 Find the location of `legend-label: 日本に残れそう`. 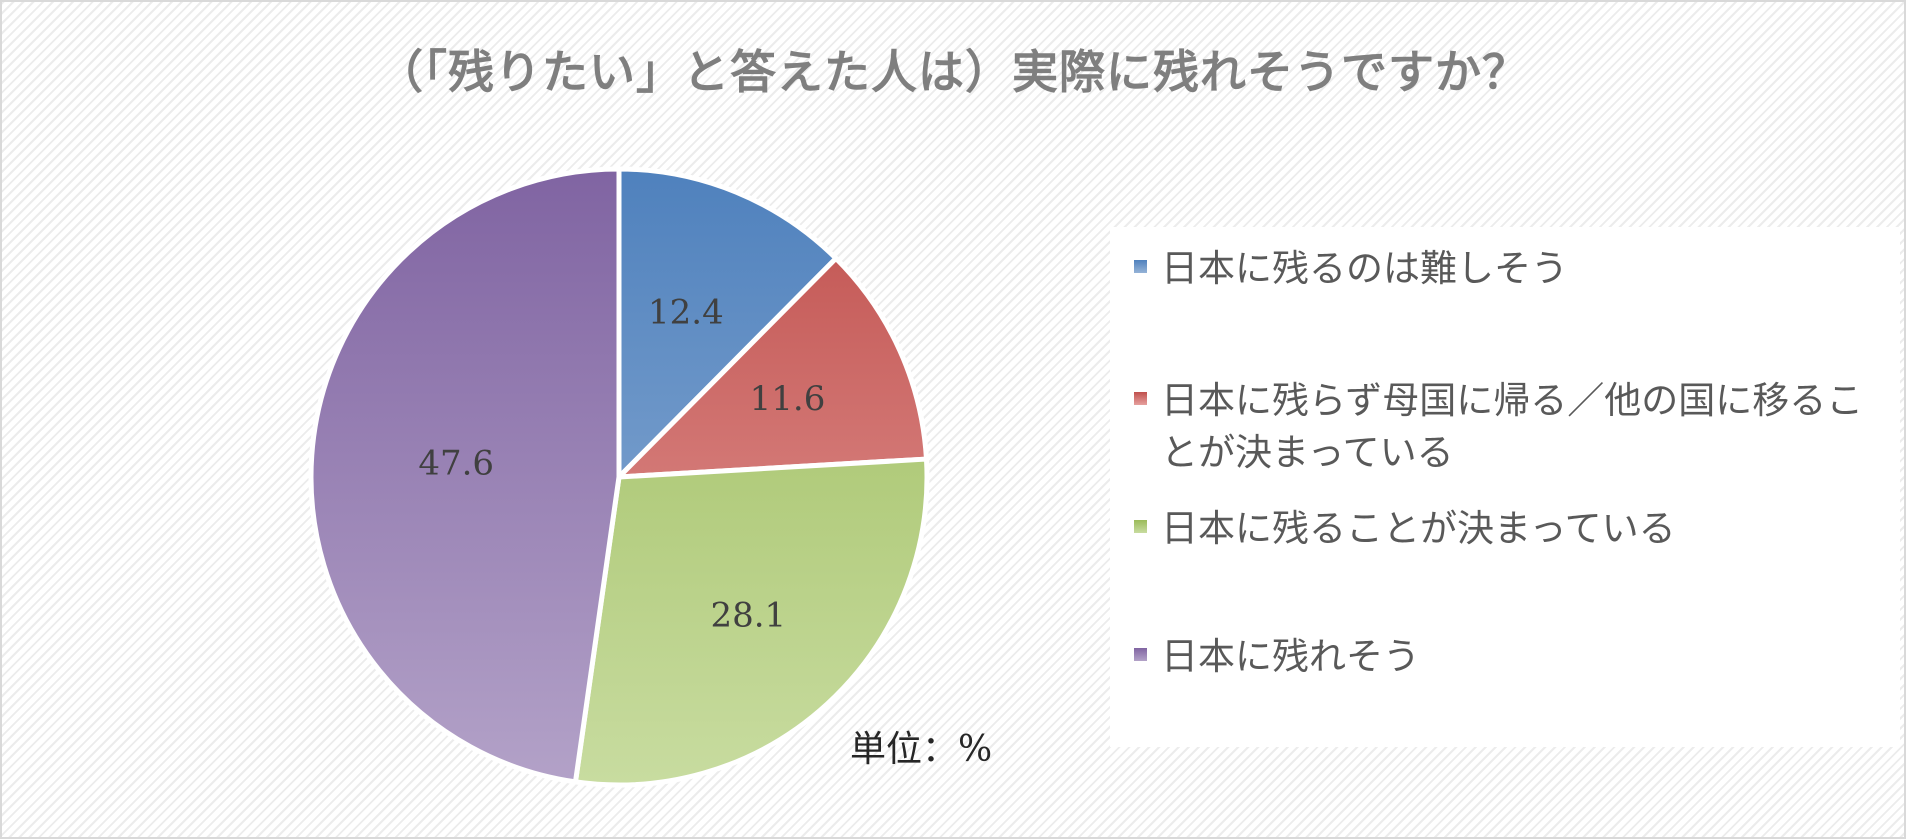

legend-label: 日本に残れそう is located at coordinates (1290, 656).